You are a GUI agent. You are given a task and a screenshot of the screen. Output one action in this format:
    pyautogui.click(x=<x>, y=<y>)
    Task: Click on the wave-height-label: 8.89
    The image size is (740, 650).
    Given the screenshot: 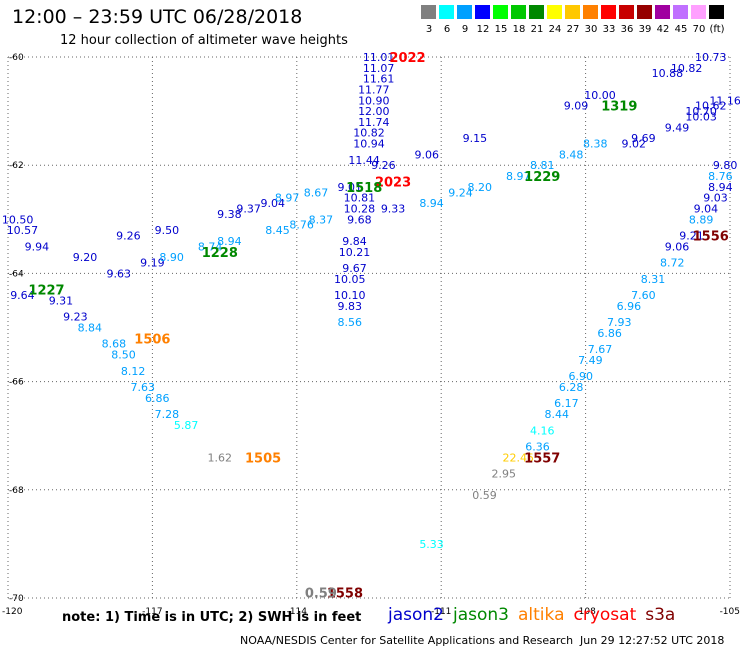 What is the action you would take?
    pyautogui.click(x=701, y=219)
    